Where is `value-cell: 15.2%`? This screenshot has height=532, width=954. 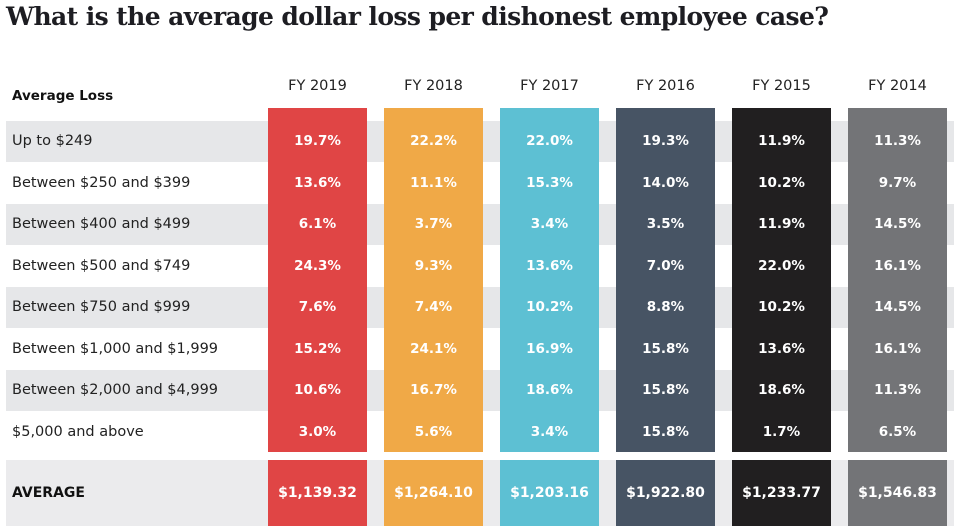
value-cell: 15.2% is located at coordinates (317, 348).